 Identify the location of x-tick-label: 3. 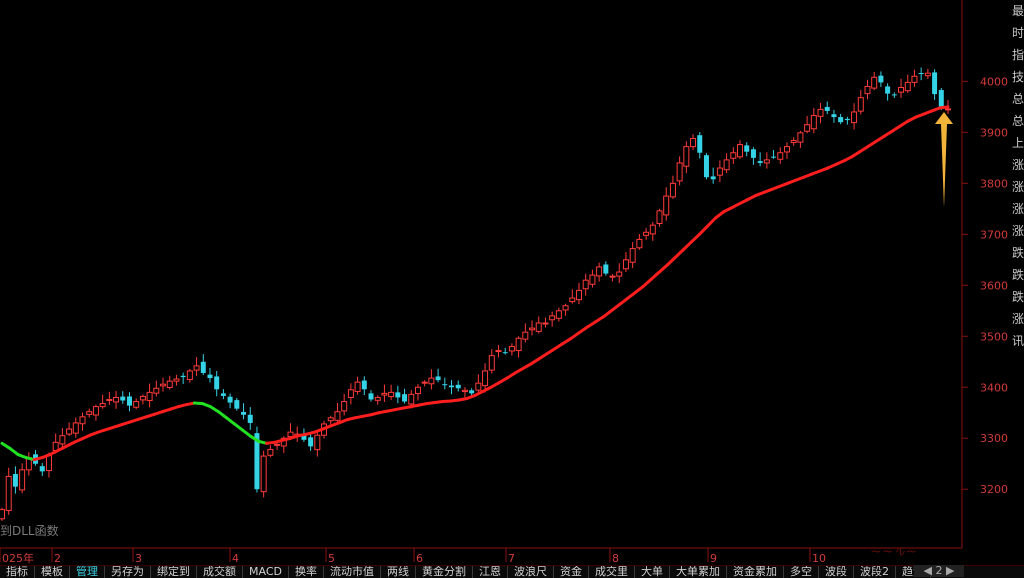
(138, 558).